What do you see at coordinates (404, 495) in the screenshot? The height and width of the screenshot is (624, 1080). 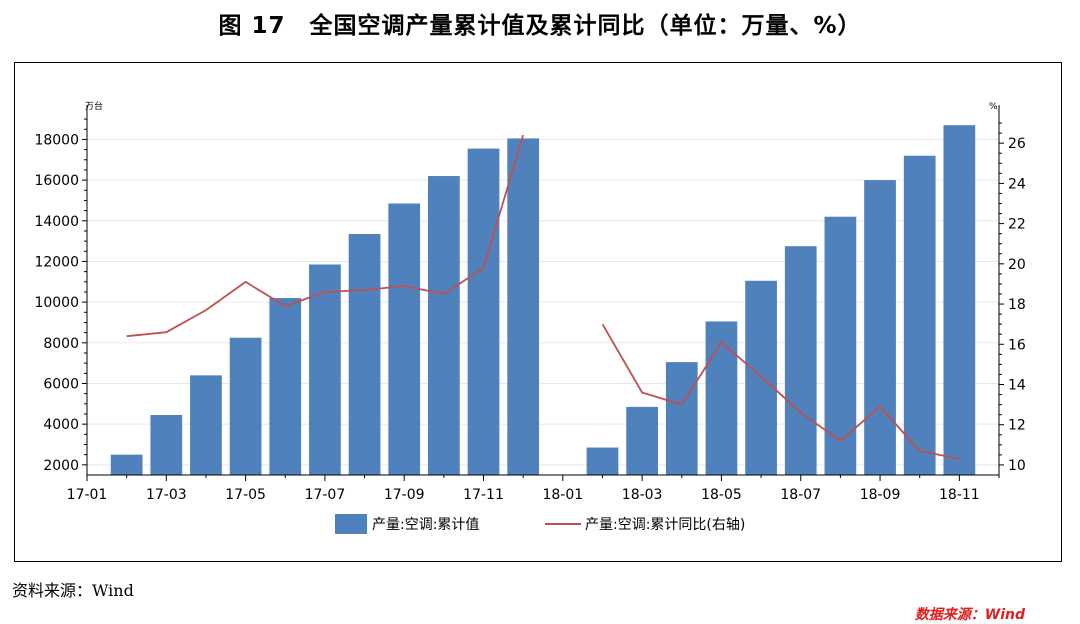 I see `x-tick-label: 17-09` at bounding box center [404, 495].